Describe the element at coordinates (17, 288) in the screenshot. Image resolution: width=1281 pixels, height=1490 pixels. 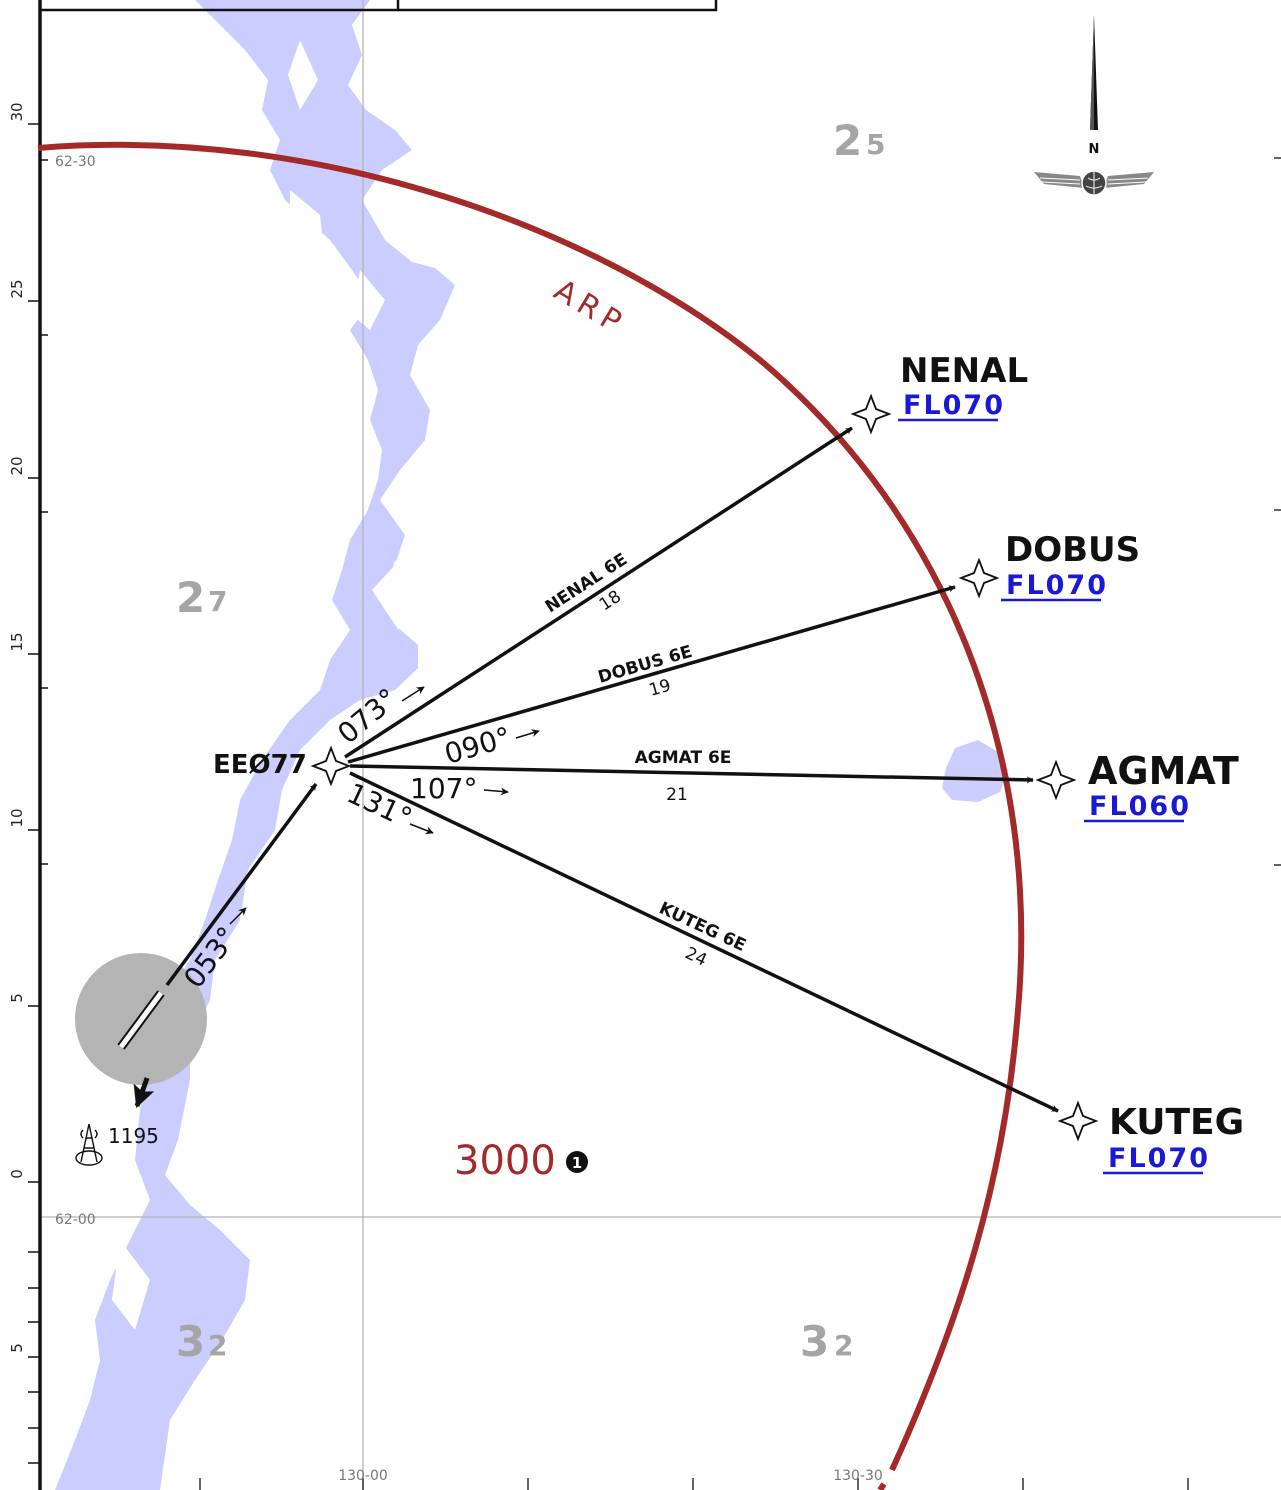
I see `scale-label-25: 25` at that location.